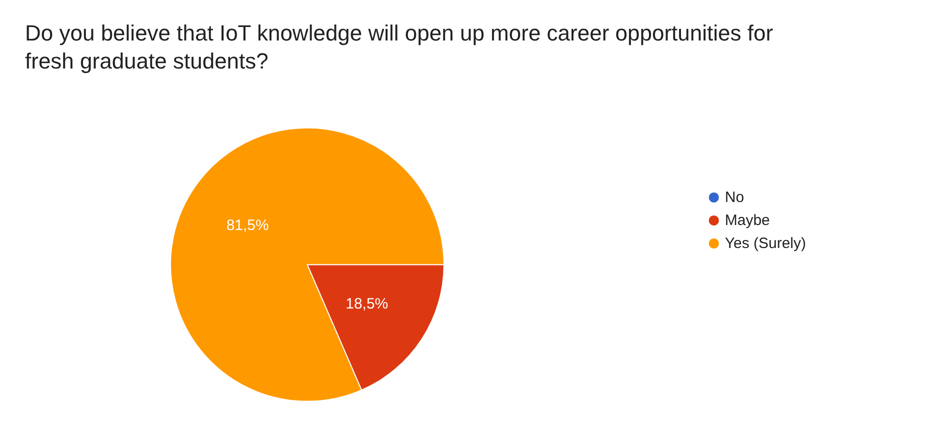 The height and width of the screenshot is (441, 931). I want to click on legend-label: No, so click(734, 197).